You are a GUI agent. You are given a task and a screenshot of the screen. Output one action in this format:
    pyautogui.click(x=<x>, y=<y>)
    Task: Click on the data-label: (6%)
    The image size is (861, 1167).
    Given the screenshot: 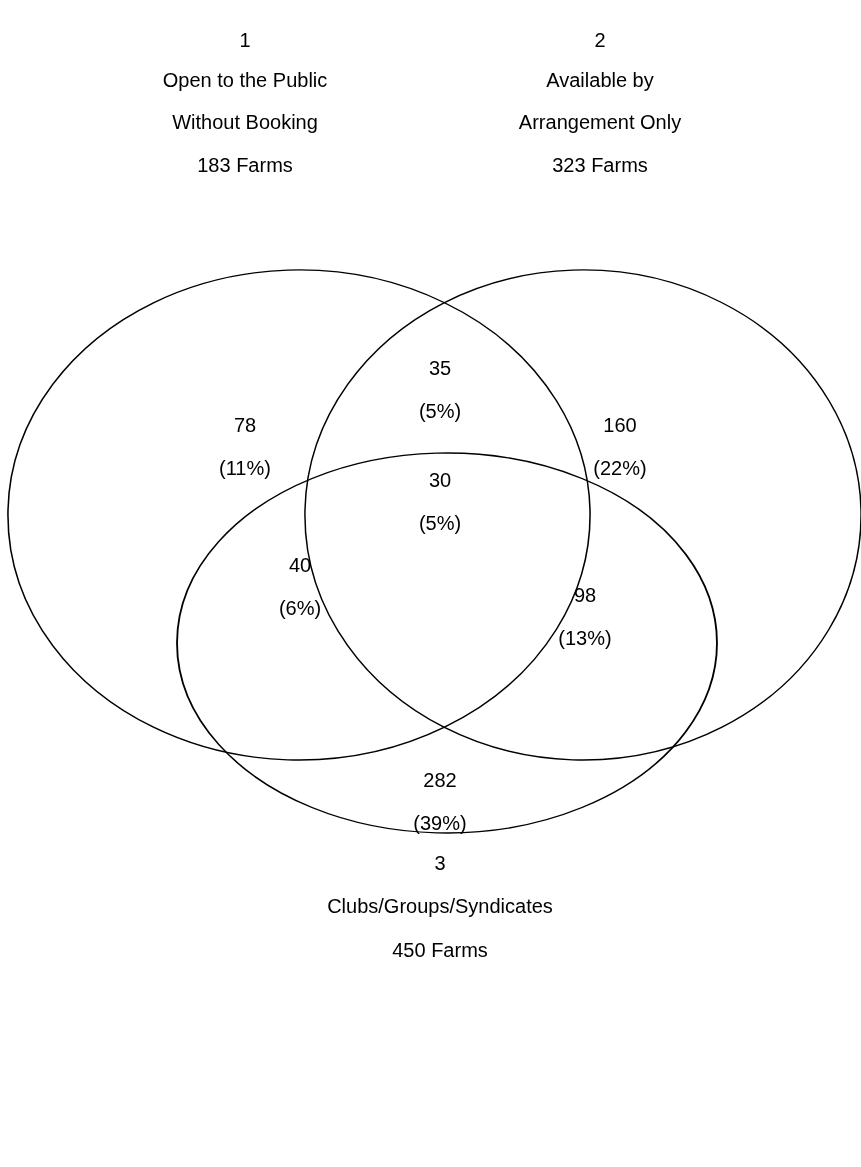 What is the action you would take?
    pyautogui.click(x=300, y=608)
    